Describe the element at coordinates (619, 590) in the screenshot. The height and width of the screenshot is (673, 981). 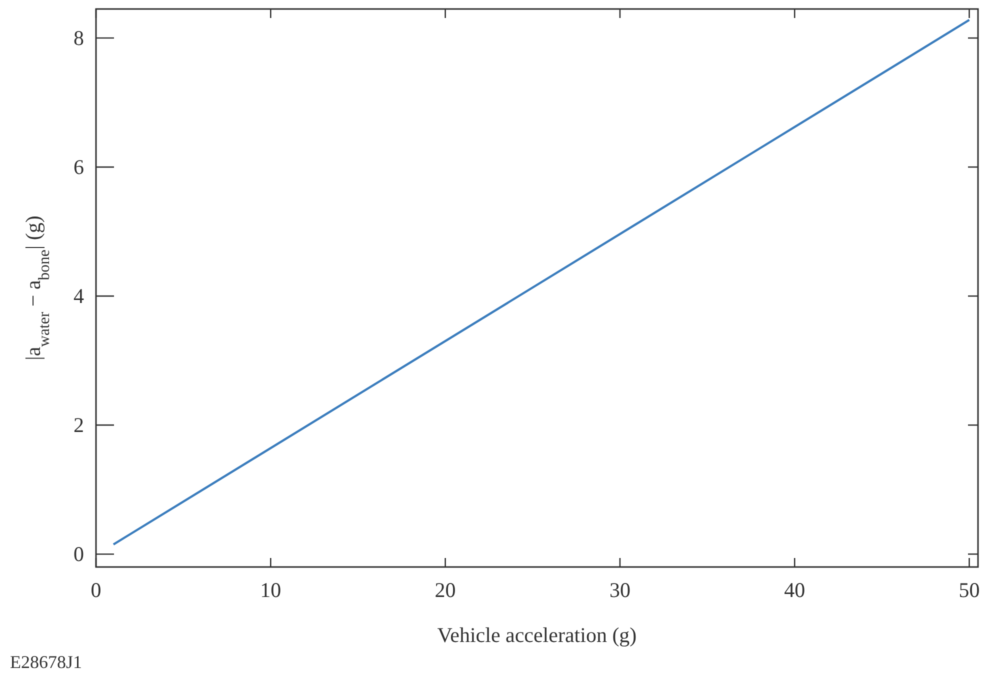
I see `x-tick-label: 30` at that location.